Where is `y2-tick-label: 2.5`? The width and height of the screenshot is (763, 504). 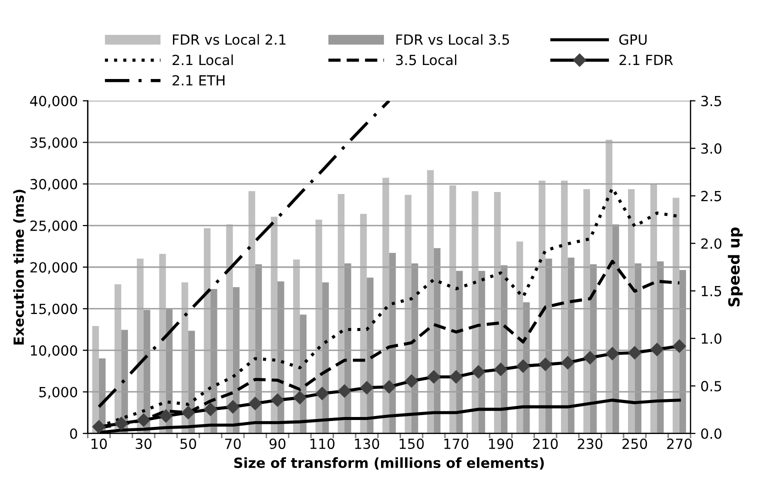 y2-tick-label: 2.5 is located at coordinates (711, 196).